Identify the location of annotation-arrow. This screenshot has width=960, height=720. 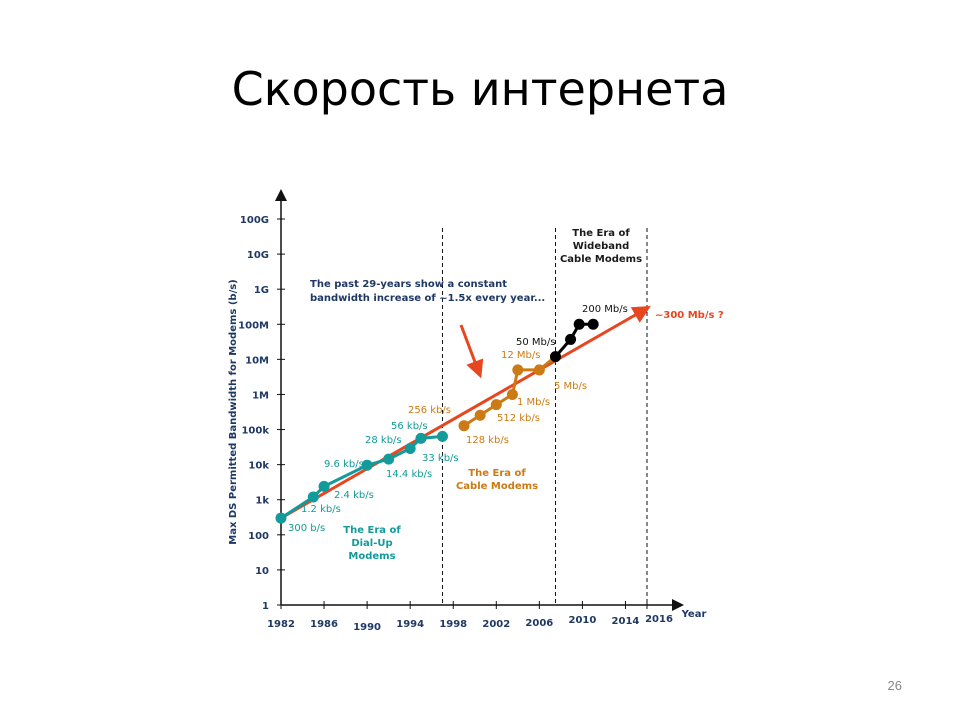
(471, 351).